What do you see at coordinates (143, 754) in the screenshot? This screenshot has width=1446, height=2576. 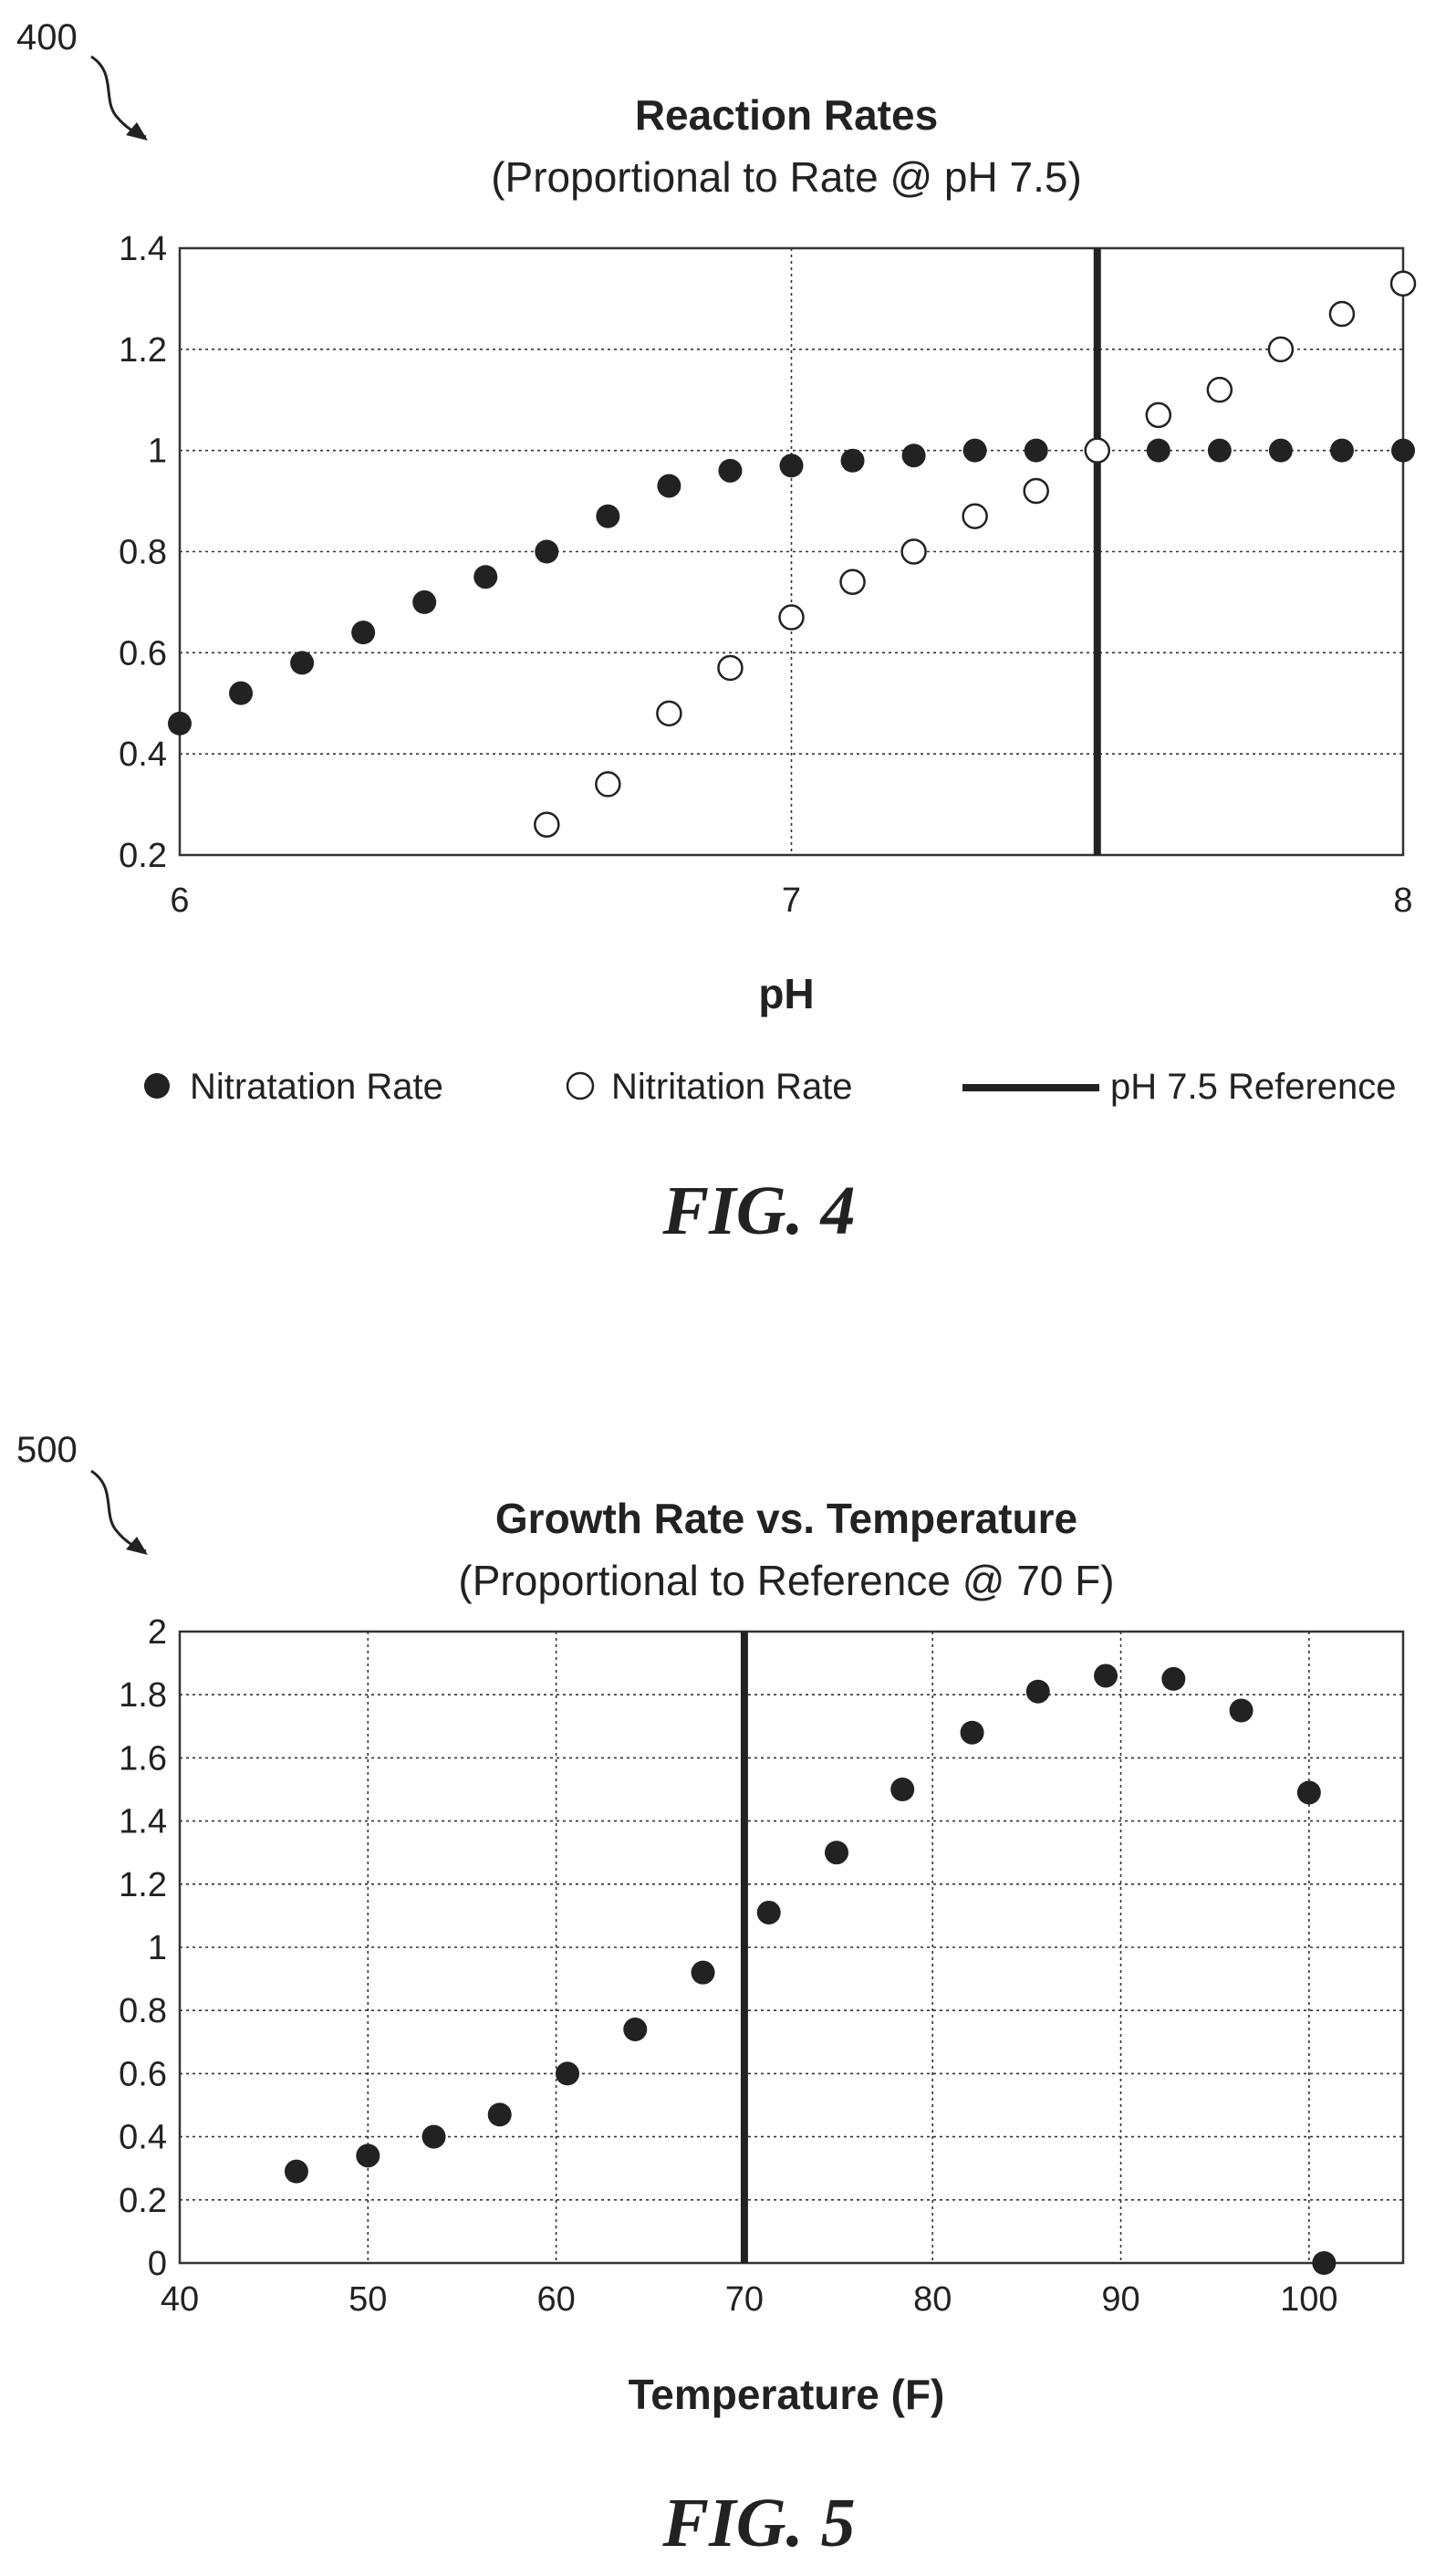 I see `chart-1-y-tick-label: 0.4` at bounding box center [143, 754].